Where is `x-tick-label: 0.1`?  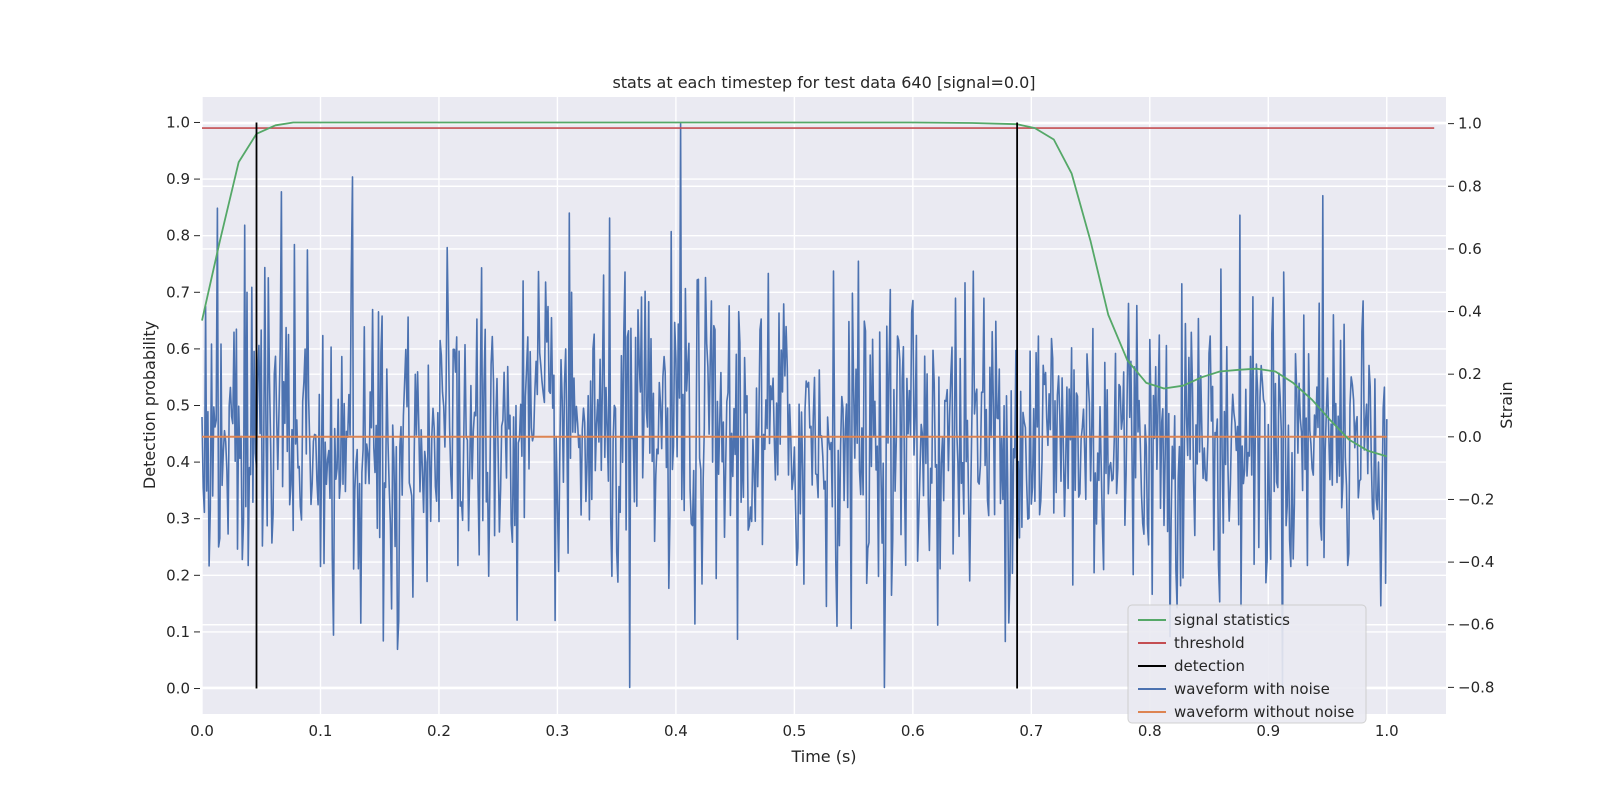
x-tick-label: 0.1 is located at coordinates (321, 731).